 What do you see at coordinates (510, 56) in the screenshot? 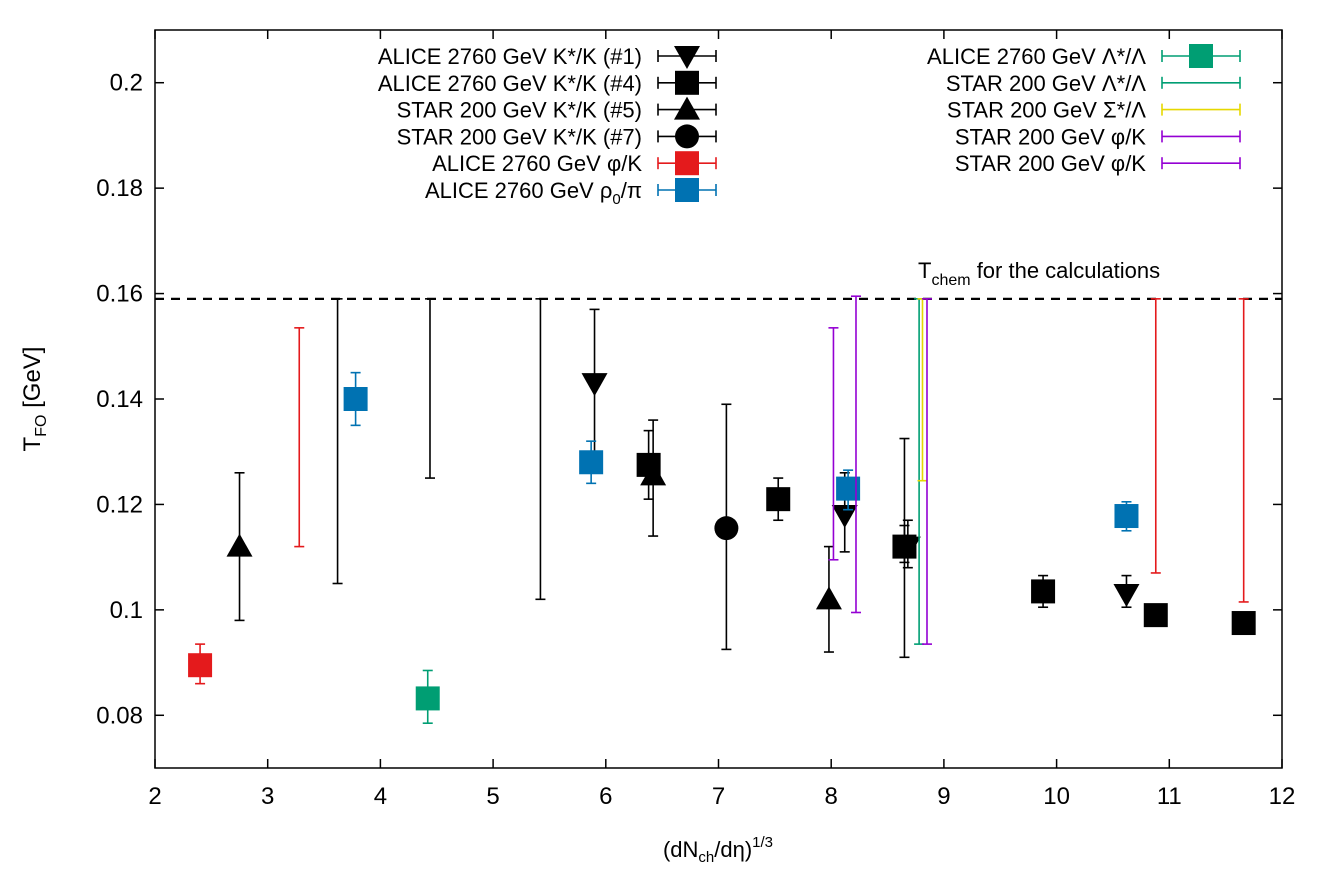
I see `legend-label: ALICE 2760 GeV K*/K (#1)` at bounding box center [510, 56].